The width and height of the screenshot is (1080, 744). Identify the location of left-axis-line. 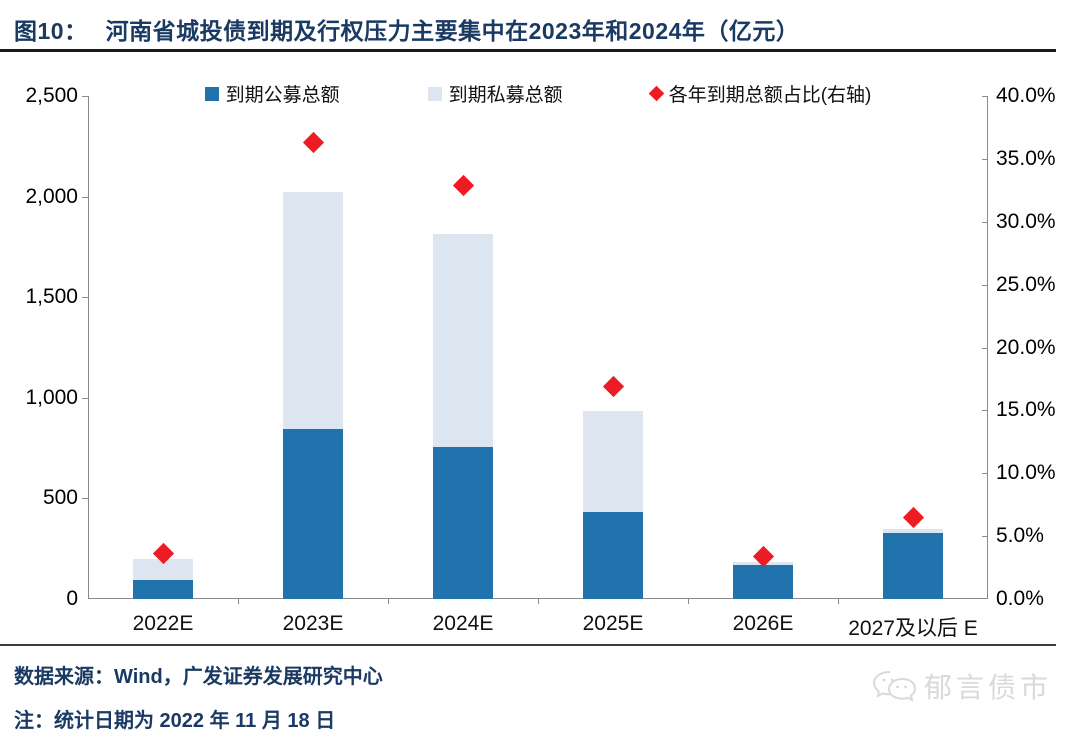
(88, 347).